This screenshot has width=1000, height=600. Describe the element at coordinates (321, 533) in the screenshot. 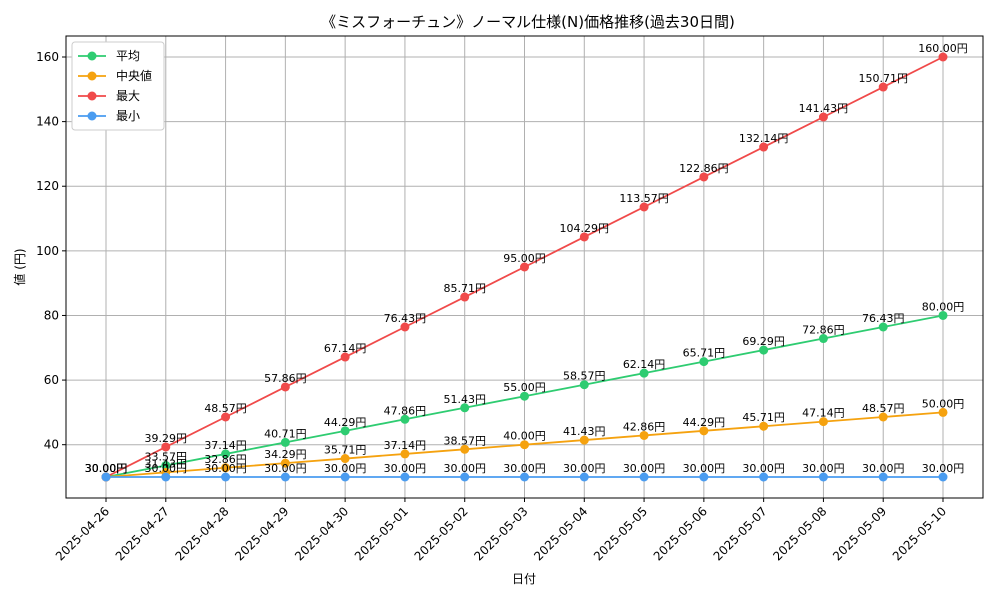

I see `x-tick-label: 2025-04-30` at that location.